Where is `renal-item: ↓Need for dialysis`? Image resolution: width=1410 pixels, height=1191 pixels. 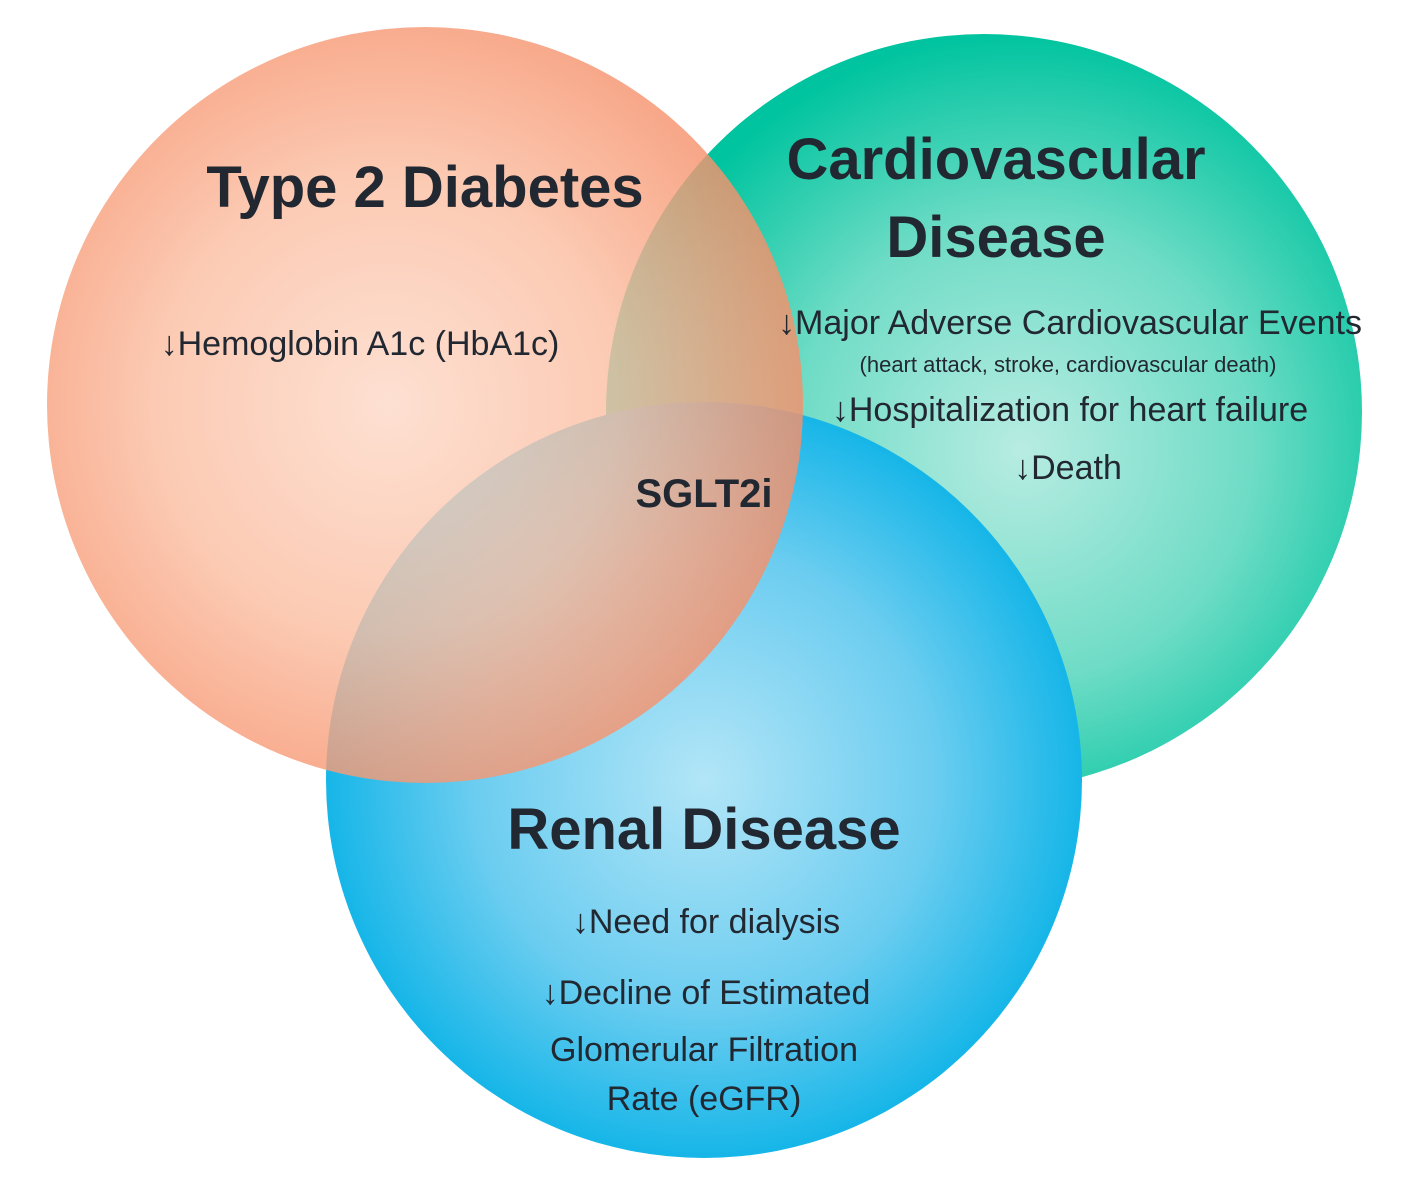
renal-item: ↓Need for dialysis is located at coordinates (706, 922).